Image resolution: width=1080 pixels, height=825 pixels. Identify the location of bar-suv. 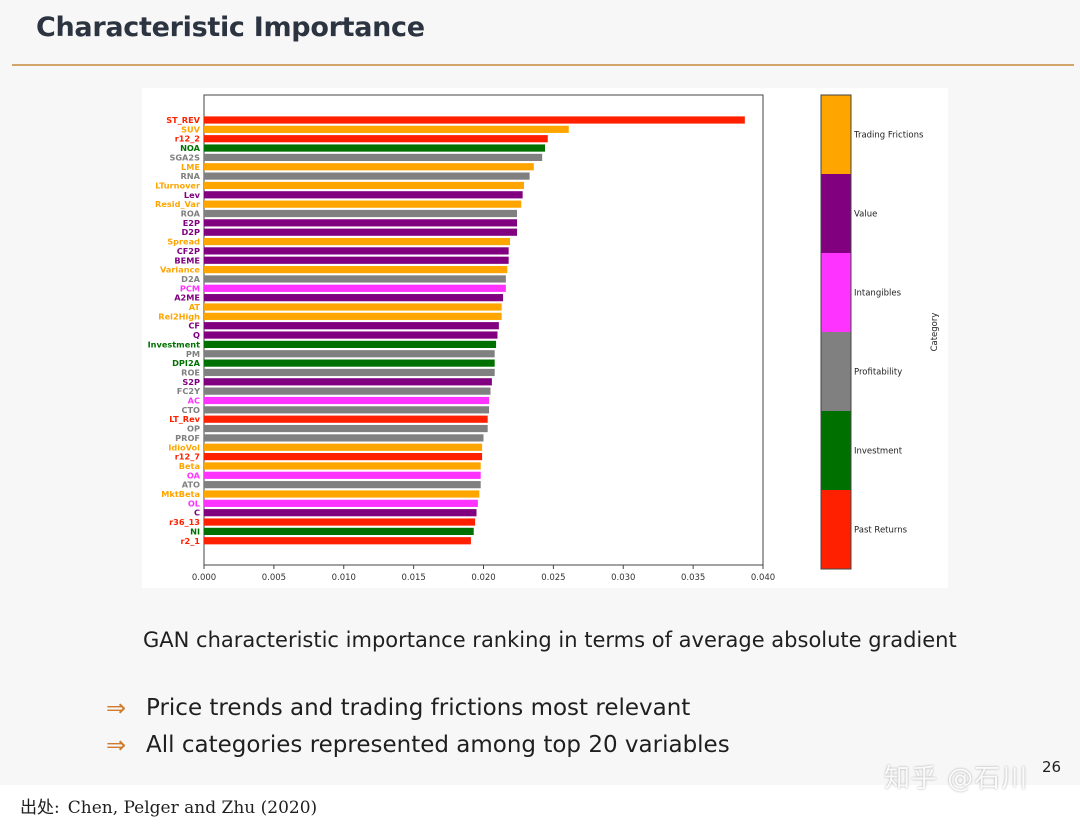
(386, 129).